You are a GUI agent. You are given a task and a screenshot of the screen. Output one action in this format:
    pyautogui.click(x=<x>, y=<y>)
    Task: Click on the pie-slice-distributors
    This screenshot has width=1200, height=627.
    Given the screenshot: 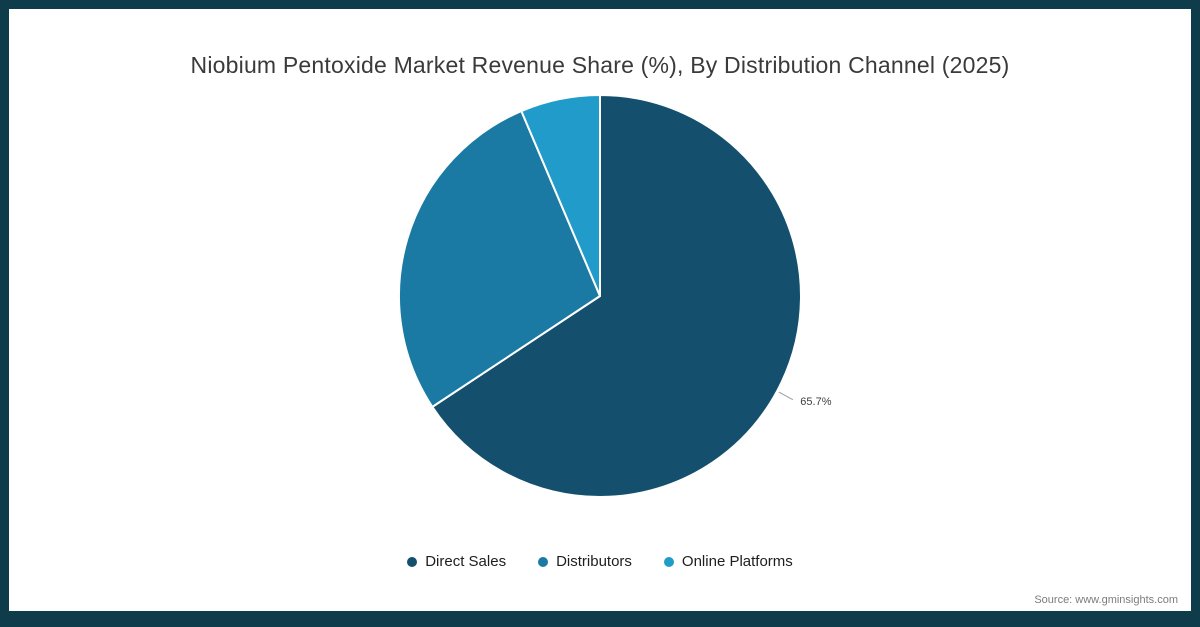 What is the action you would take?
    pyautogui.click(x=499, y=259)
    